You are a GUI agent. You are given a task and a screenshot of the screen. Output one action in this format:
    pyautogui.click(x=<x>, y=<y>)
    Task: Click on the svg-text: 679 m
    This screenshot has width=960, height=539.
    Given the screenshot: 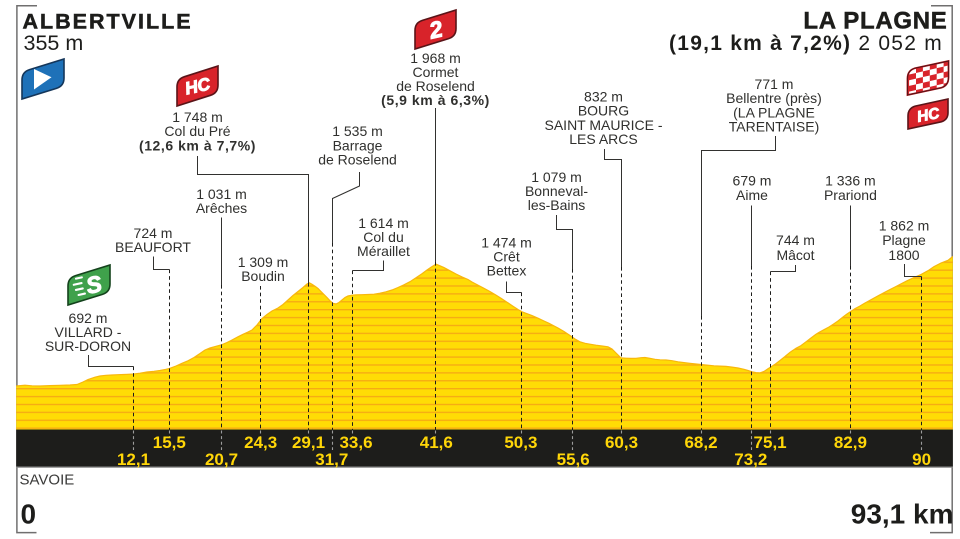 What is the action you would take?
    pyautogui.click(x=752, y=181)
    